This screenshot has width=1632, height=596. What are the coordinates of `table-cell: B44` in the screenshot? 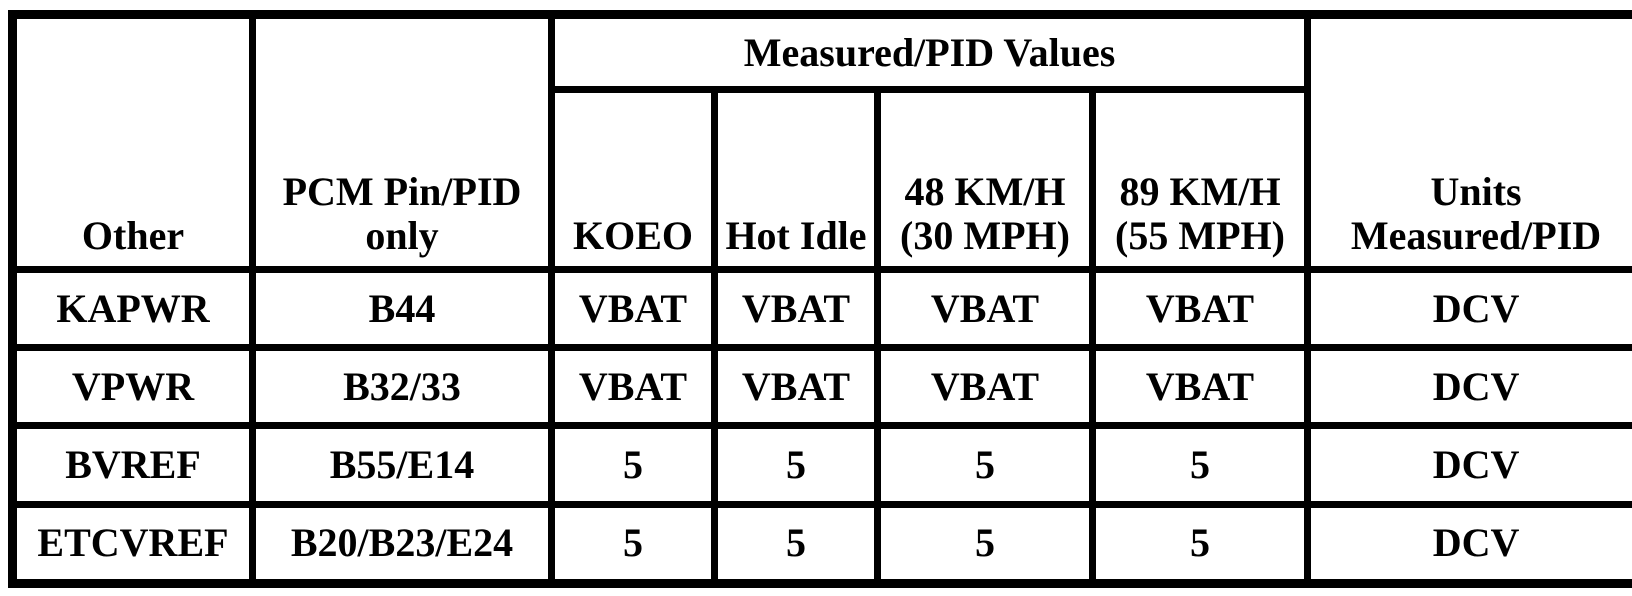 It's located at (402, 309).